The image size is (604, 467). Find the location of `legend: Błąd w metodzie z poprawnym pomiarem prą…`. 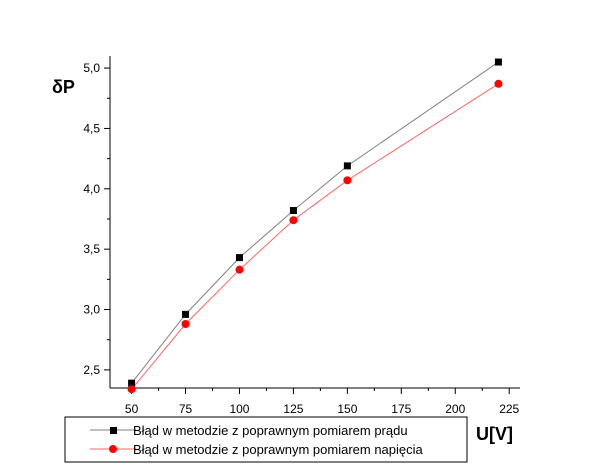

legend: Błąd w metodzie z poprawnym pomiarem prą… is located at coordinates (266, 439).